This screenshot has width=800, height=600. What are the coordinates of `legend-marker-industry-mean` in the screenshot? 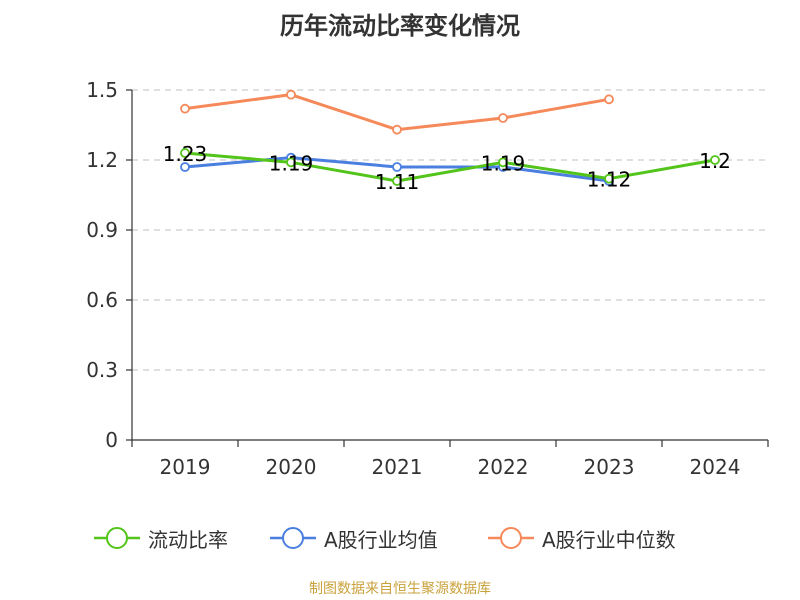 It's located at (293, 538).